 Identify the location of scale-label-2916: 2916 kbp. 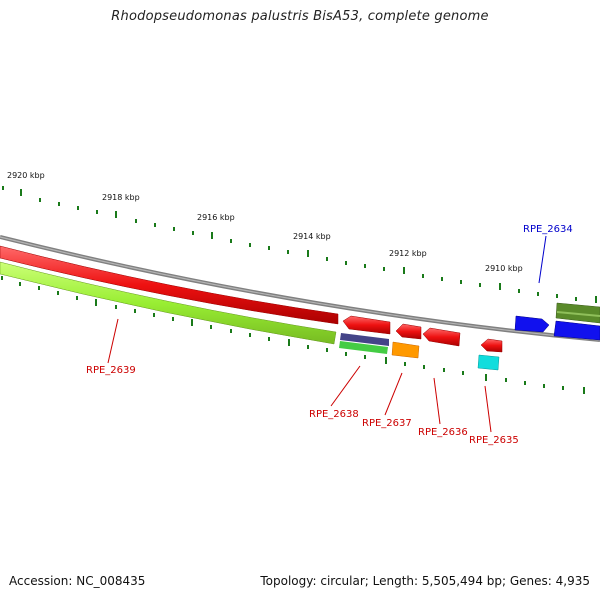
(216, 217).